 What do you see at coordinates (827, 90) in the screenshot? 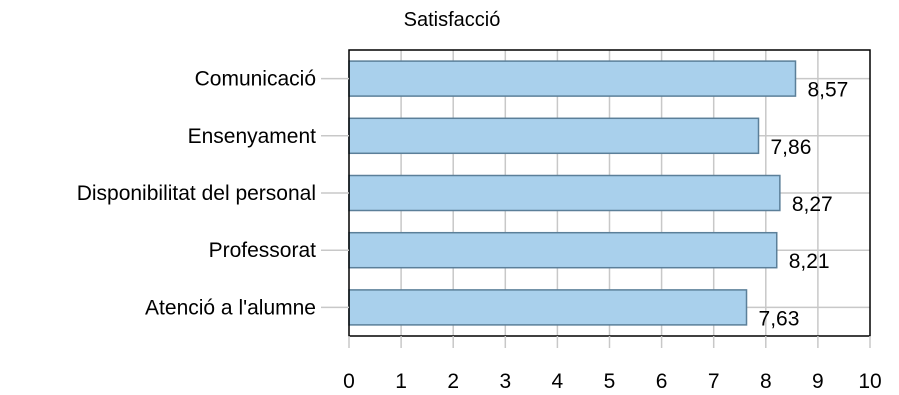
I see `value-label: 8,57` at bounding box center [827, 90].